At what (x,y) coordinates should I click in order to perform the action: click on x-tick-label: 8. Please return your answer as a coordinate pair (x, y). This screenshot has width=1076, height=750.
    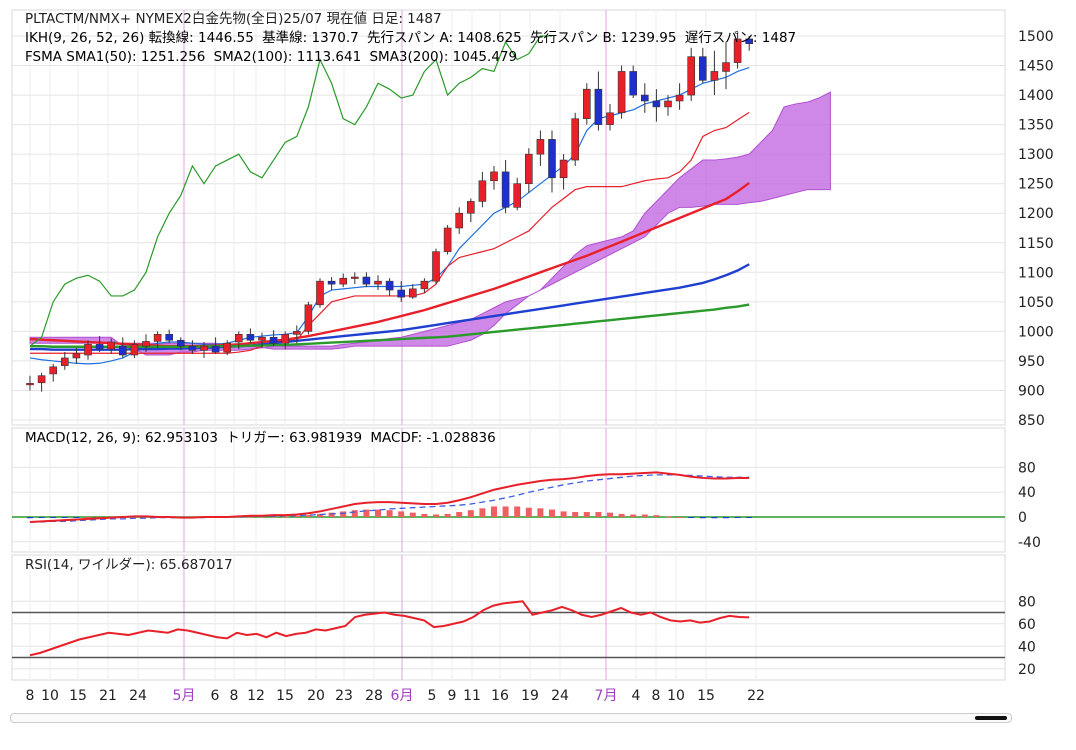
    Looking at the image, I should click on (234, 696).